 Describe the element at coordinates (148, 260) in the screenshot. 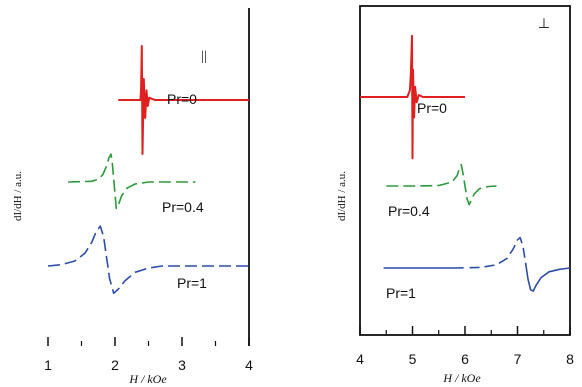

I see `left-series-2-trace` at that location.